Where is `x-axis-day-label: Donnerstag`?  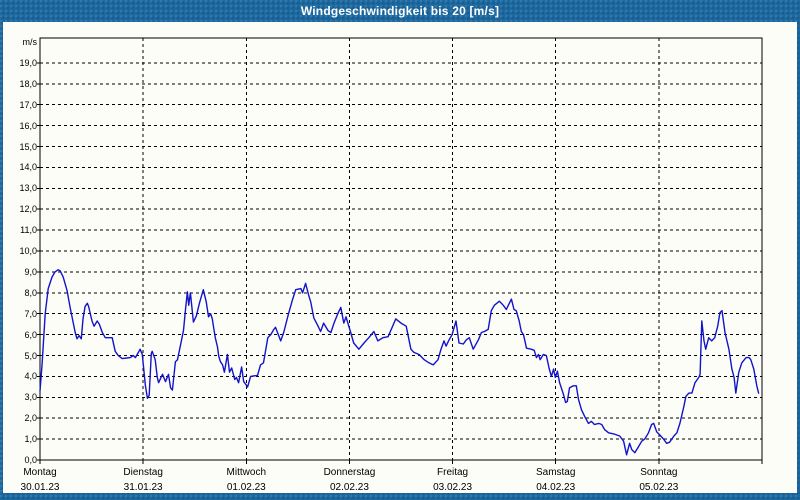
x-axis-day-label: Donnerstag is located at coordinates (349, 472).